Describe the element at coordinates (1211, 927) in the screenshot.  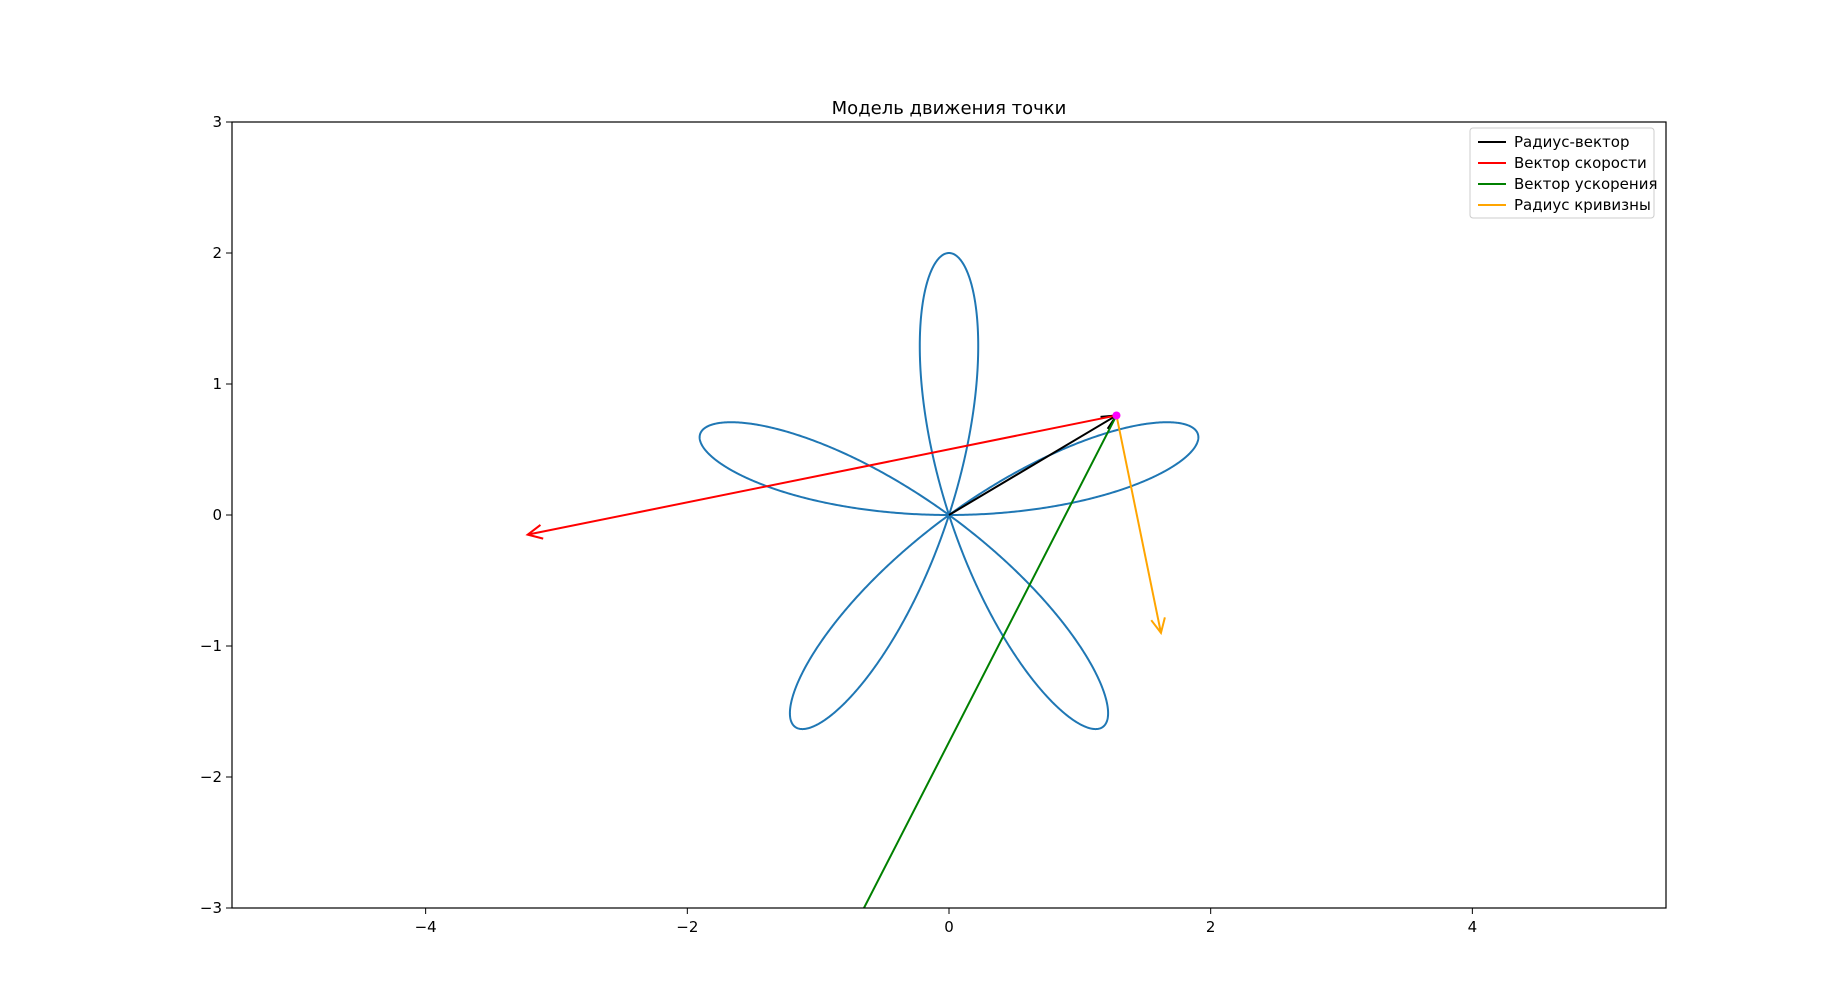
I see `x-tick-label: 2` at that location.